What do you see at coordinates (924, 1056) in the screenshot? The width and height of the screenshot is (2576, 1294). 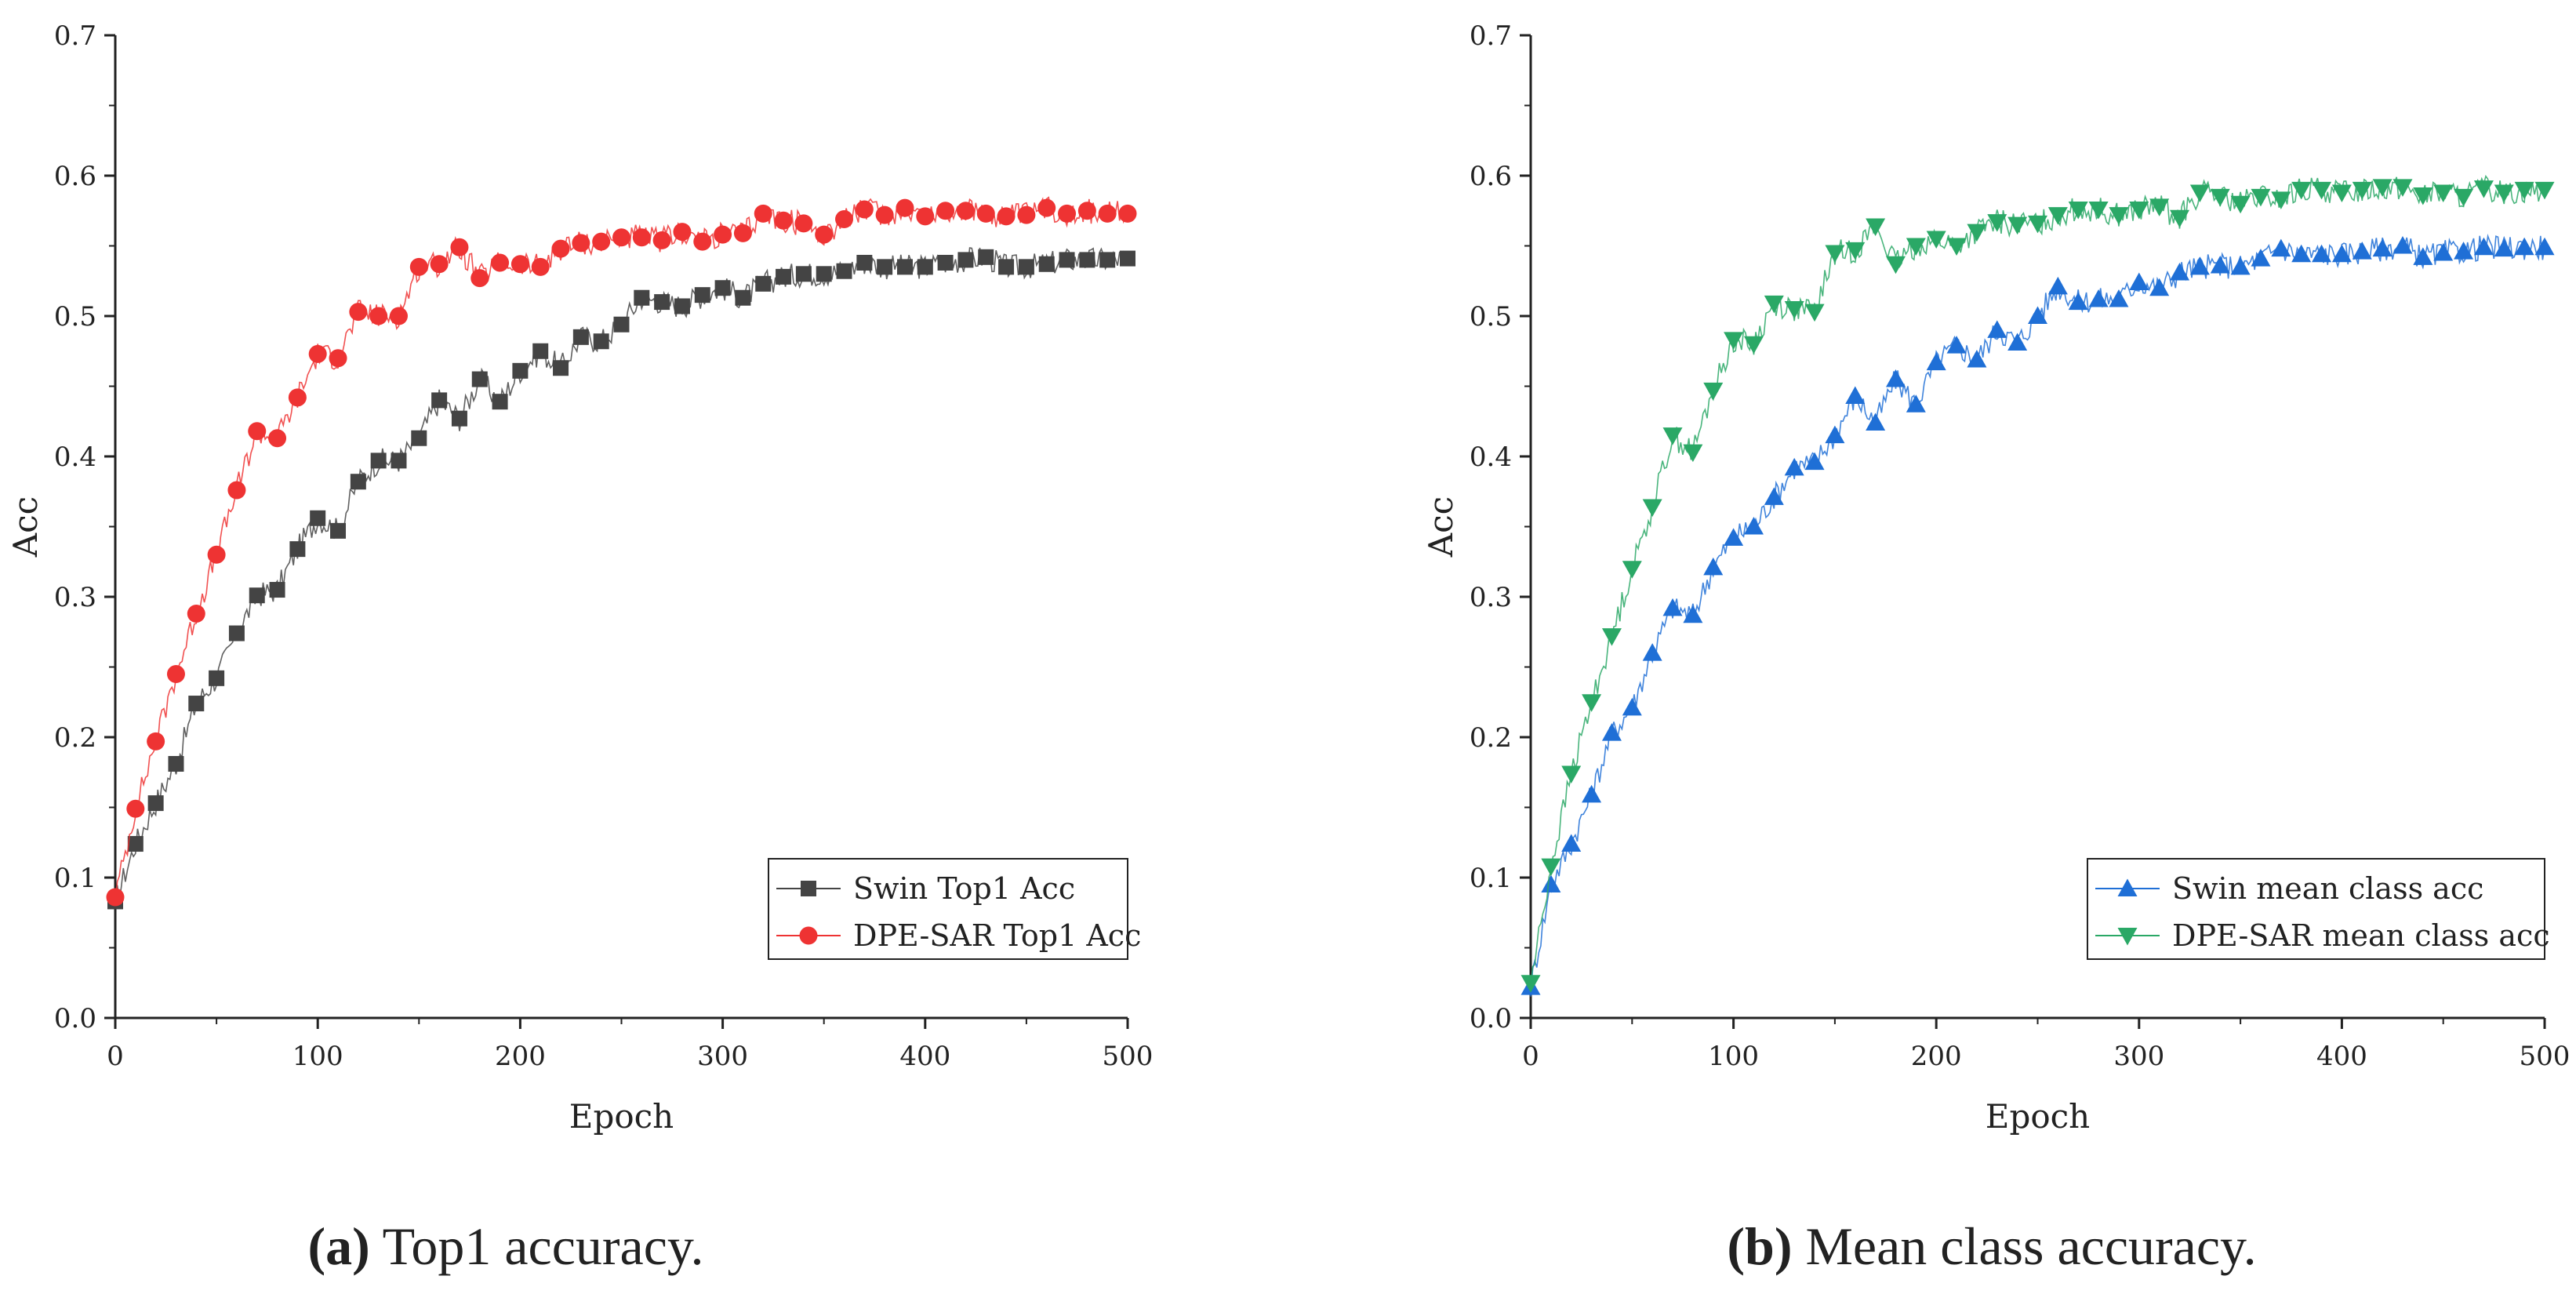 I see `x-tick-label: 400` at bounding box center [924, 1056].